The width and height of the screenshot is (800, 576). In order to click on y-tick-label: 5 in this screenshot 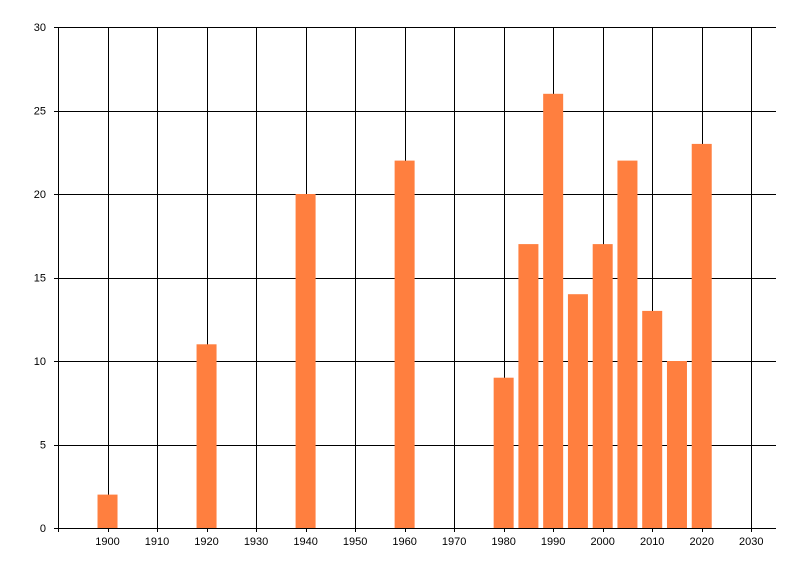, I will do `click(43, 446)`.